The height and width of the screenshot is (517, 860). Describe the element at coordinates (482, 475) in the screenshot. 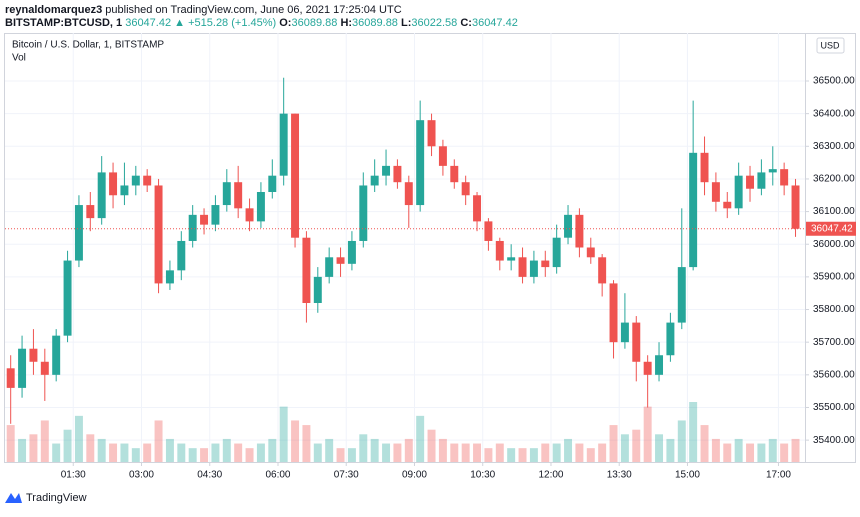

I see `x-tick-label: 10:30` at that location.